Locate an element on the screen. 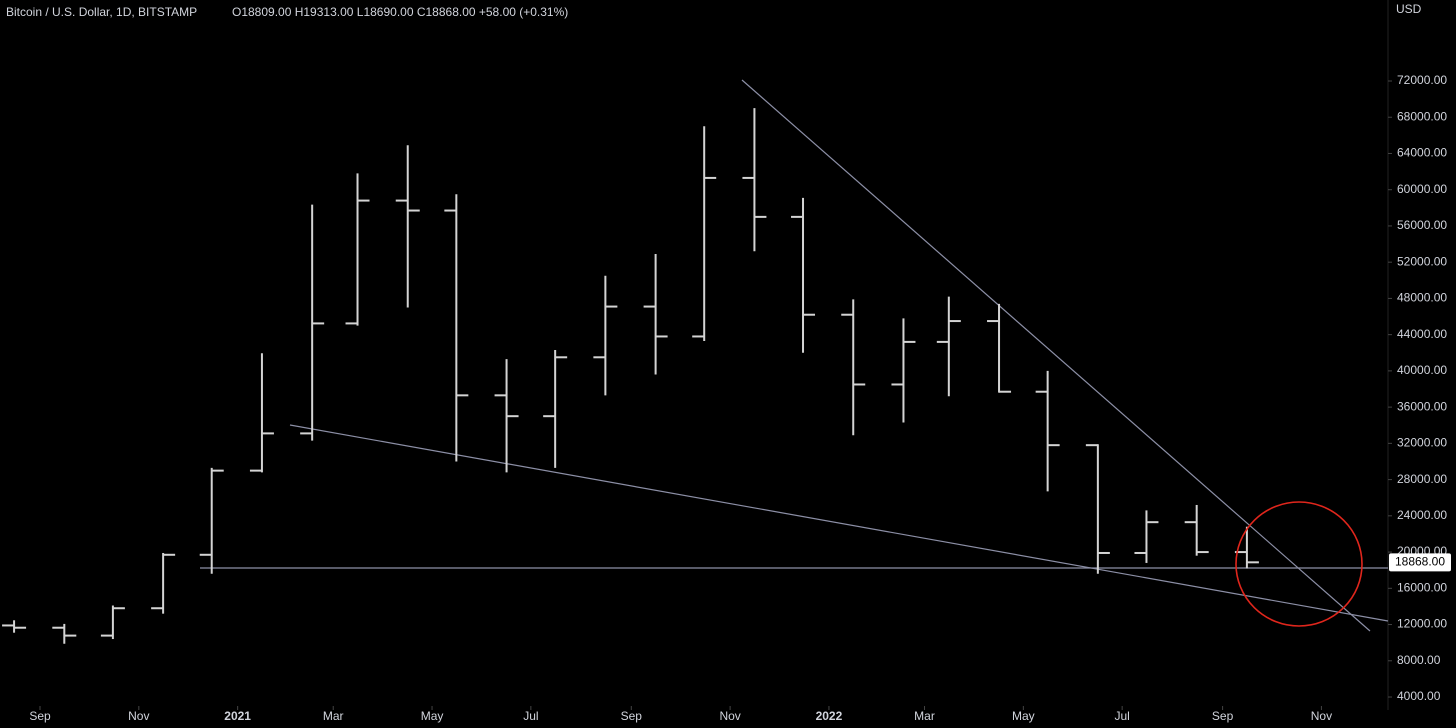 The image size is (1456, 728). y-tick-label: 72000.00 is located at coordinates (1422, 80).